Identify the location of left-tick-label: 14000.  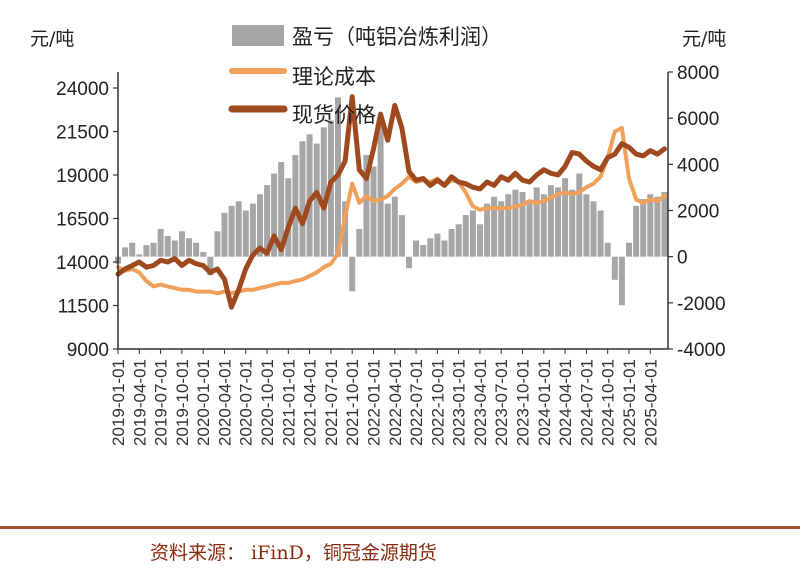
(82, 263).